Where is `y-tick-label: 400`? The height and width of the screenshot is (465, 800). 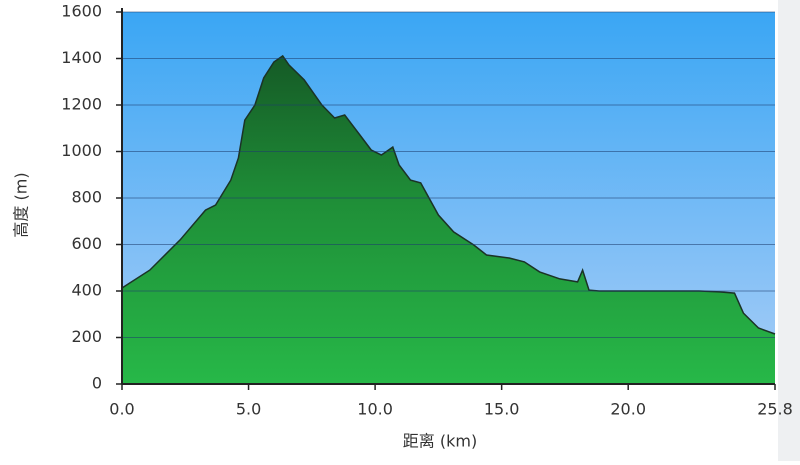
y-tick-label: 400 is located at coordinates (86, 290).